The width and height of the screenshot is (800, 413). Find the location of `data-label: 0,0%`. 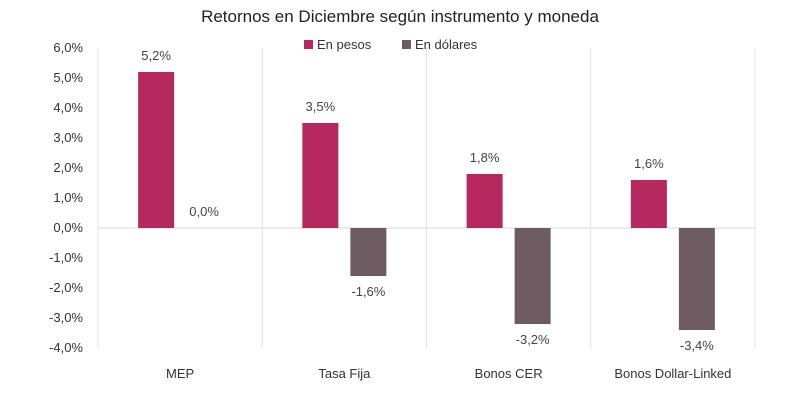

data-label: 0,0% is located at coordinates (204, 211).